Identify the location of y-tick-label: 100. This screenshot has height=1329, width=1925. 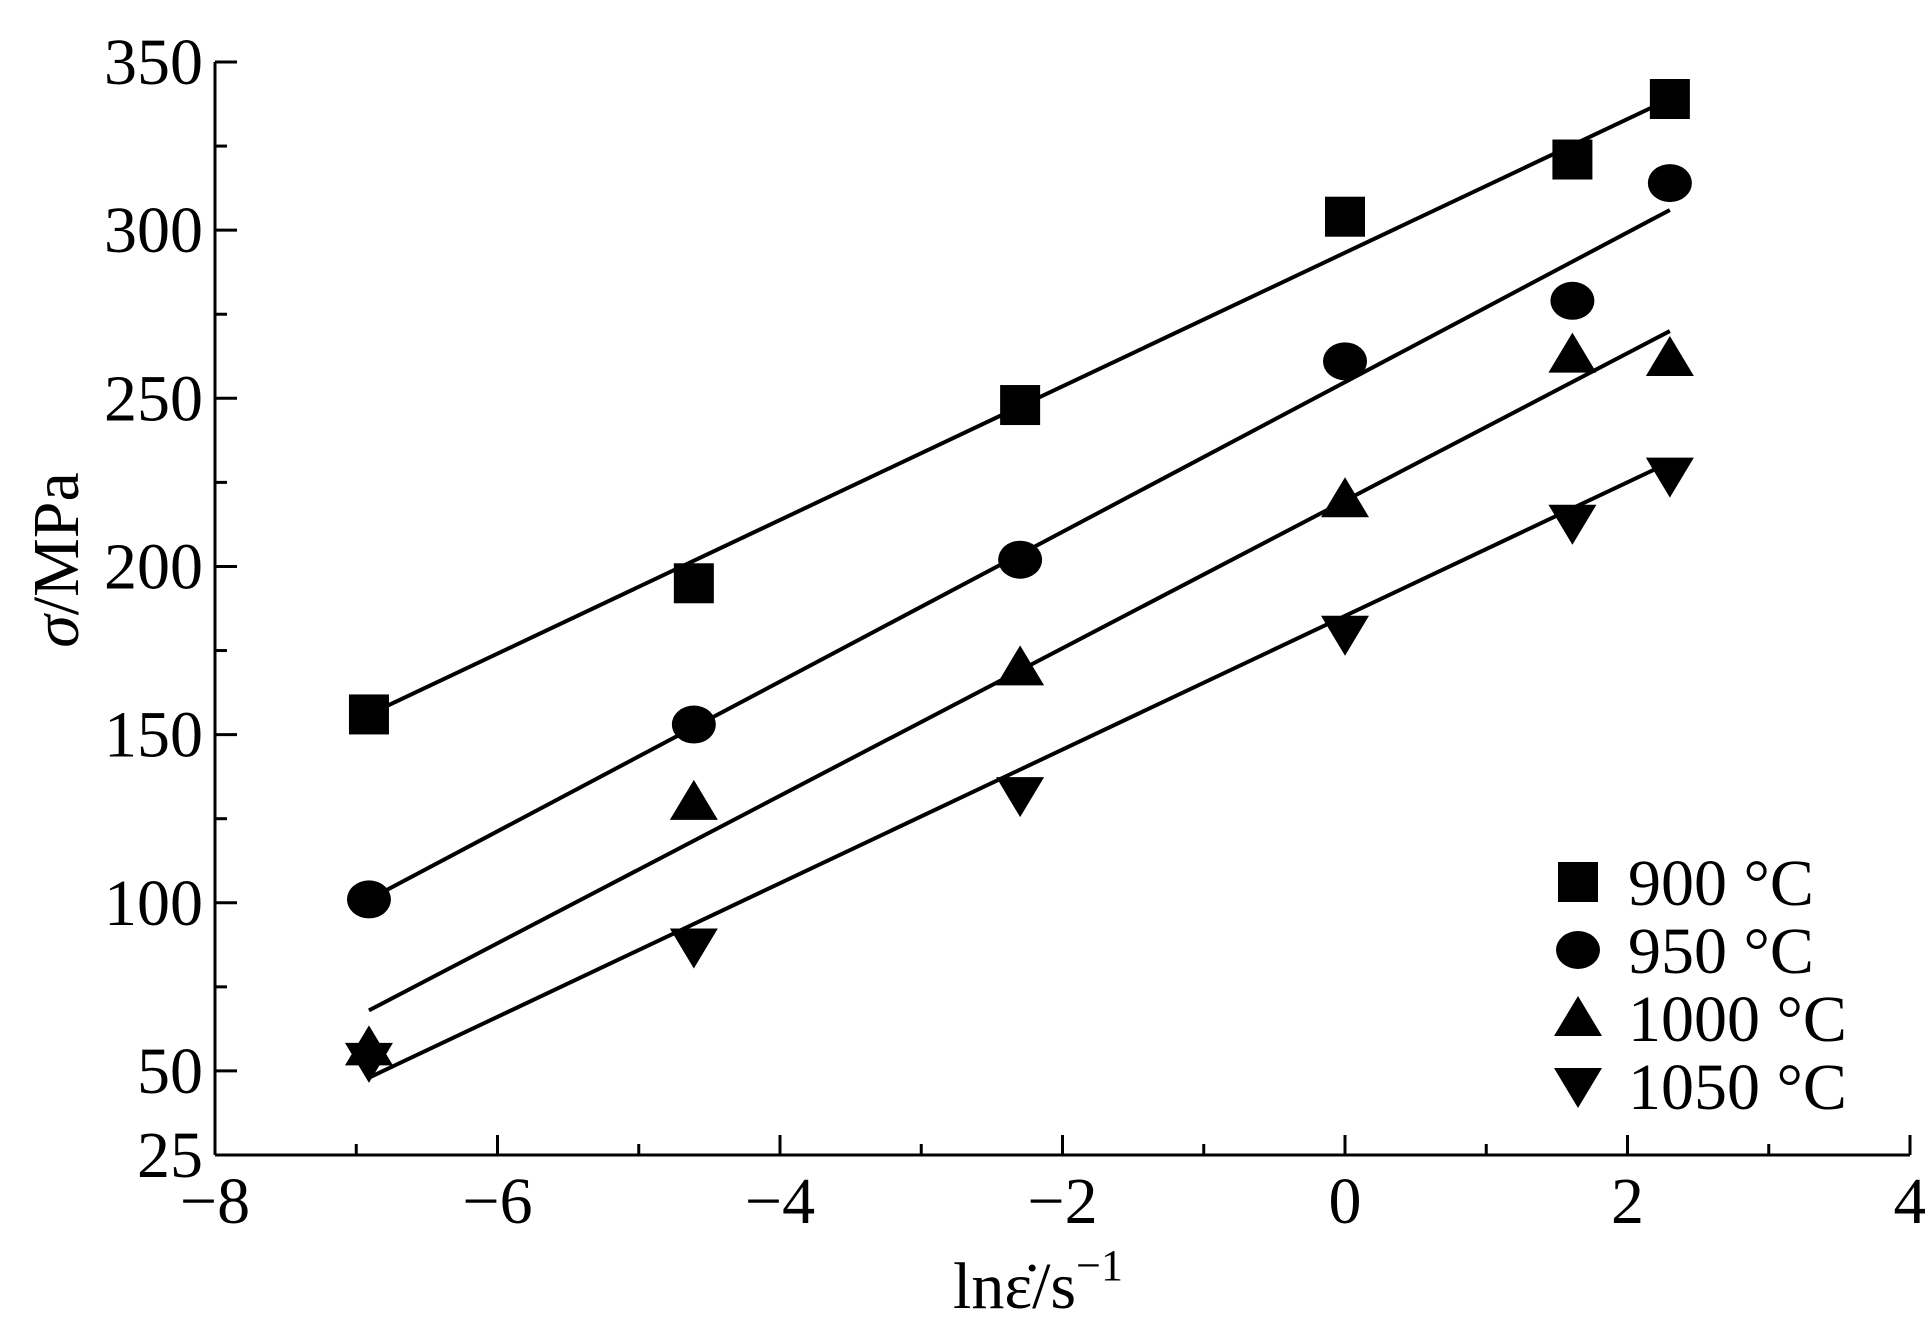
(153, 903).